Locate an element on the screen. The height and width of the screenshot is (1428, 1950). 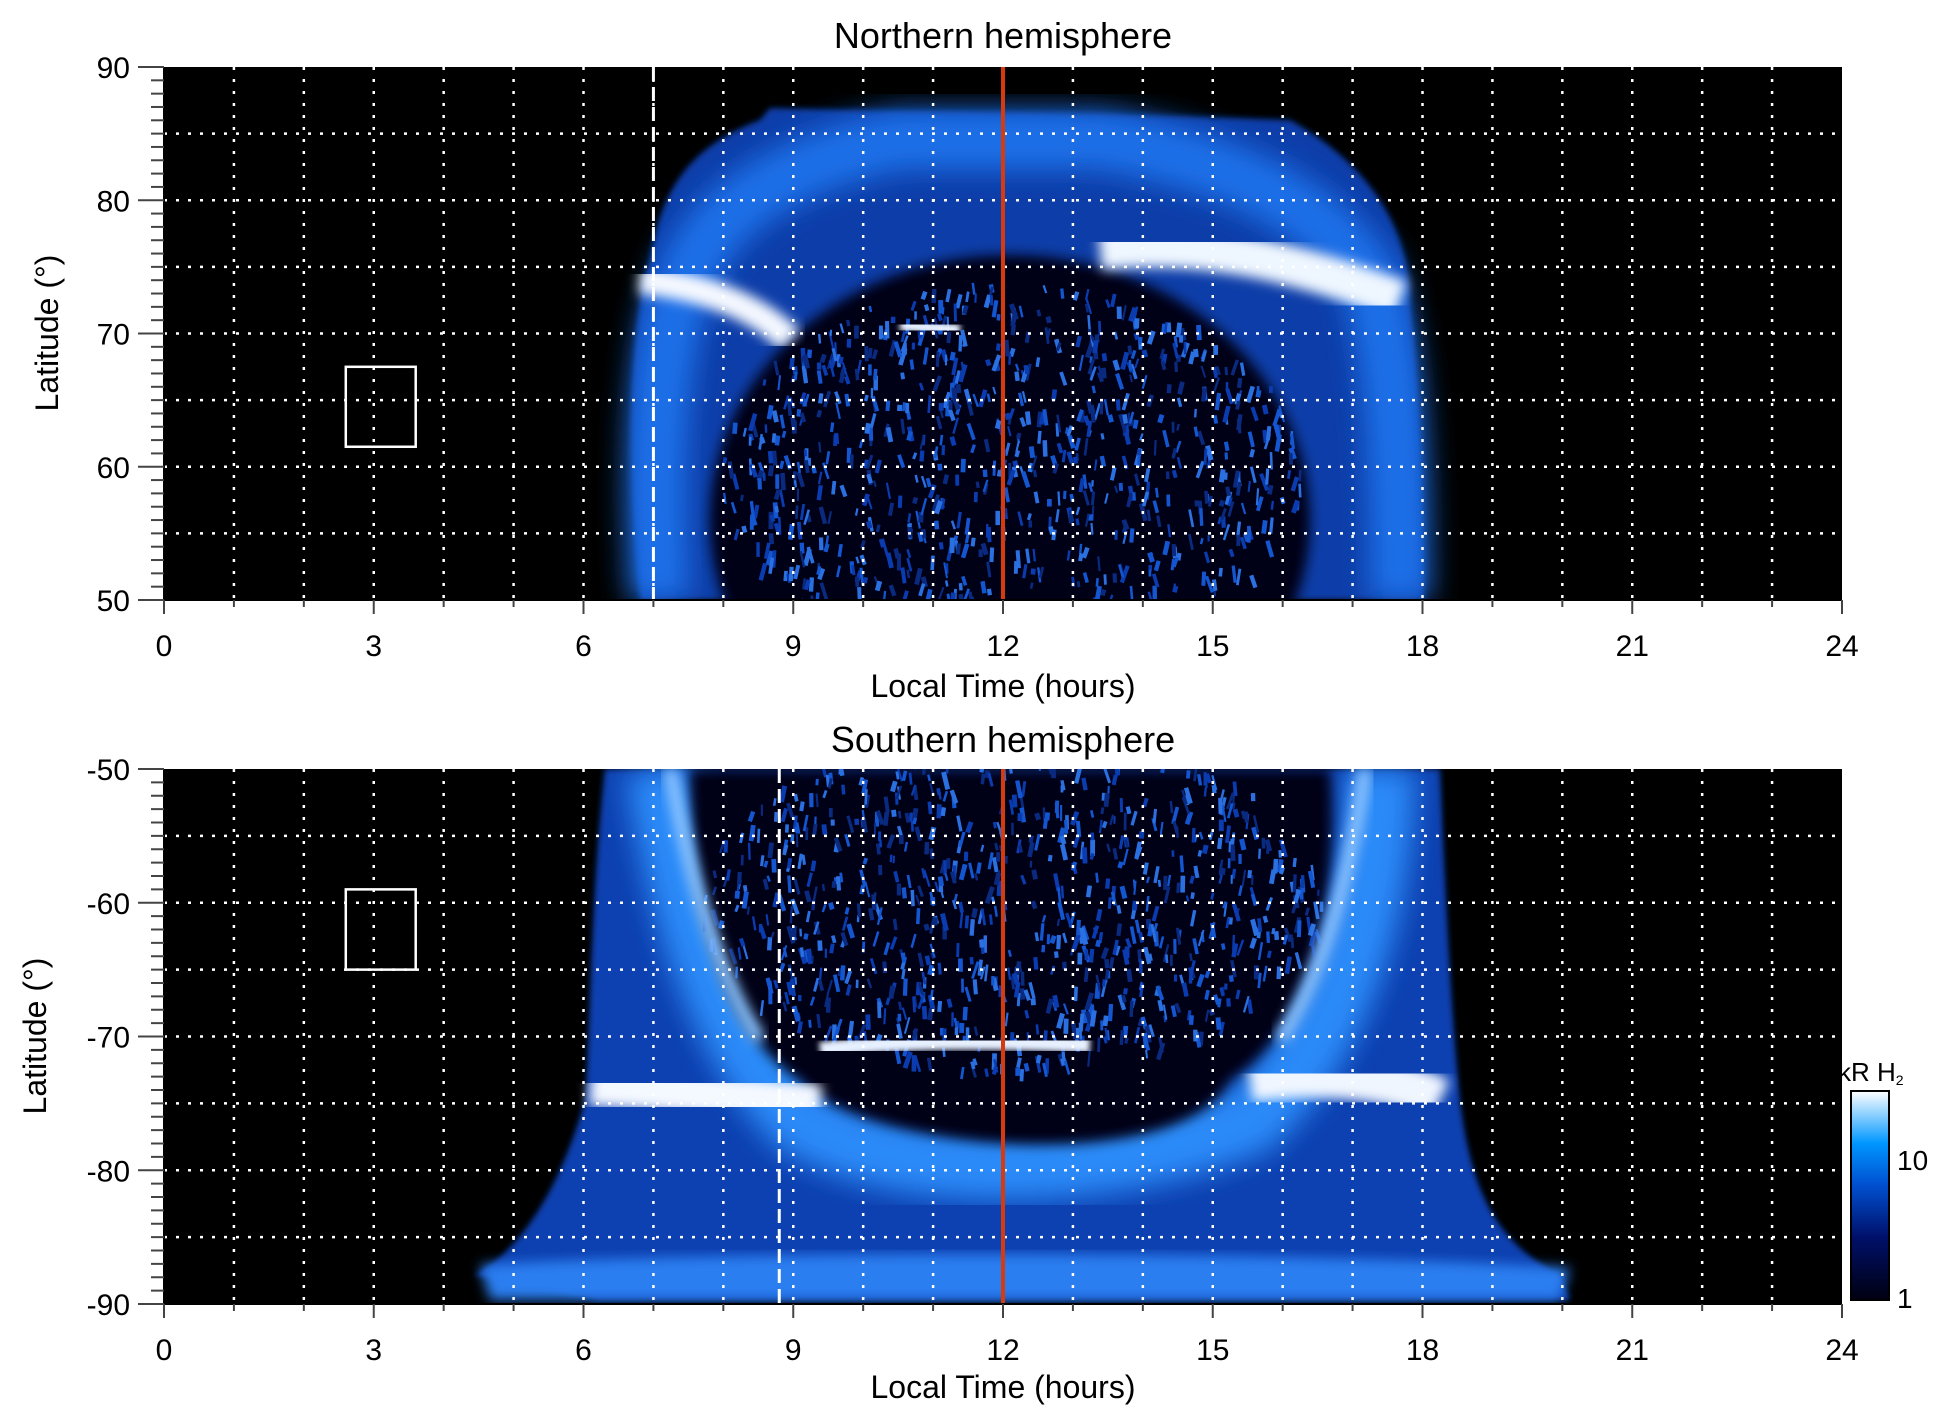
south-arc-right-leg is located at coordinates (1323, 906).